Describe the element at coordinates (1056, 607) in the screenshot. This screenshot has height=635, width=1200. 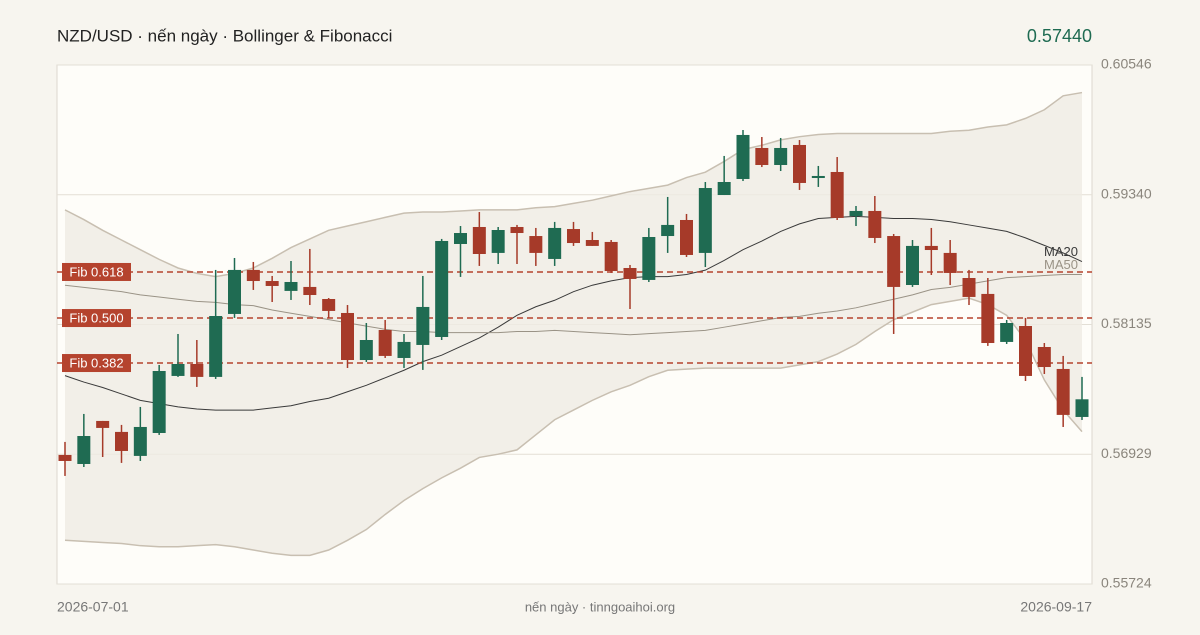
I see `x-tick-label: 2026-09-17` at that location.